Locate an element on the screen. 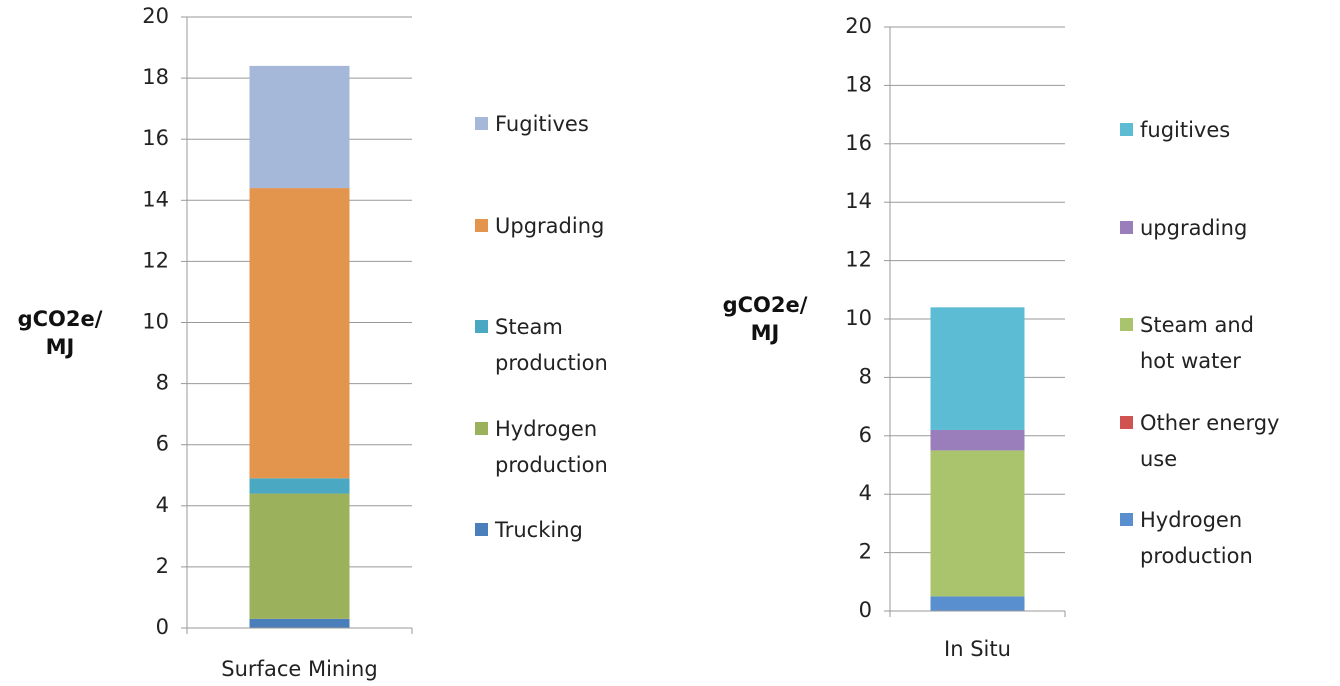 This screenshot has width=1340, height=686. legend-label: Other energy use is located at coordinates (1210, 440).